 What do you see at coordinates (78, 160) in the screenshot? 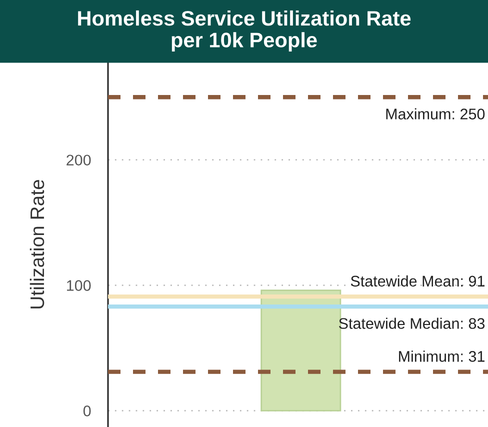
I see `y-tick-label: 200` at bounding box center [78, 160].